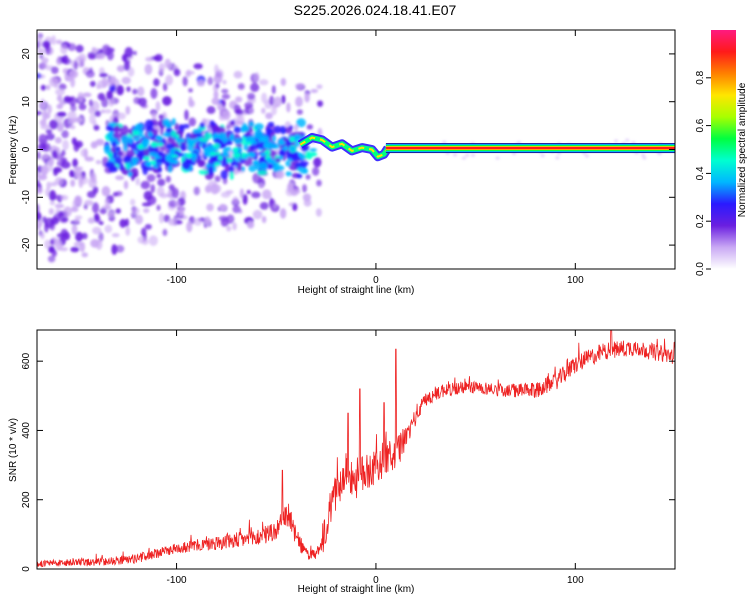 Image resolution: width=750 pixels, height=600 pixels. Describe the element at coordinates (700, 269) in the screenshot. I see `colorbar-tick-label: 0.0` at that location.